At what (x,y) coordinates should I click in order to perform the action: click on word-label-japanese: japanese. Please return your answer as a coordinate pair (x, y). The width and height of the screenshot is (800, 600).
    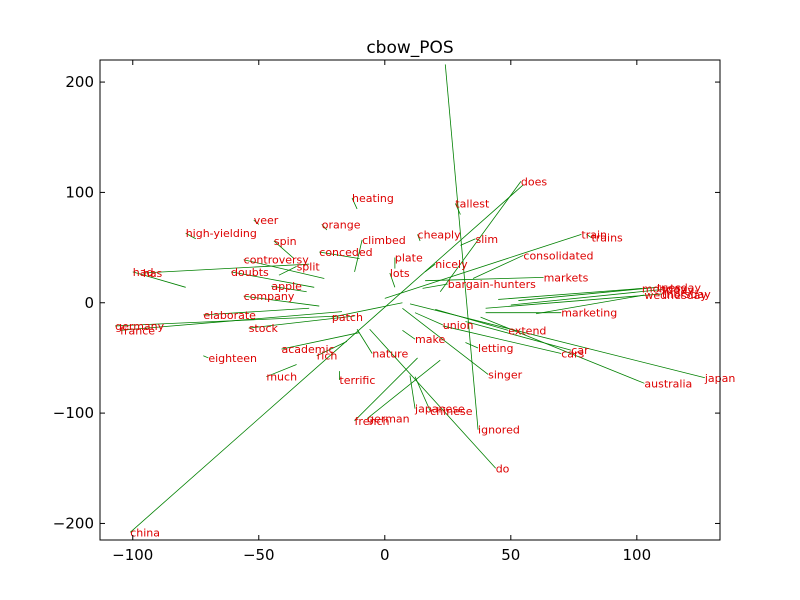
    Looking at the image, I should click on (439, 409).